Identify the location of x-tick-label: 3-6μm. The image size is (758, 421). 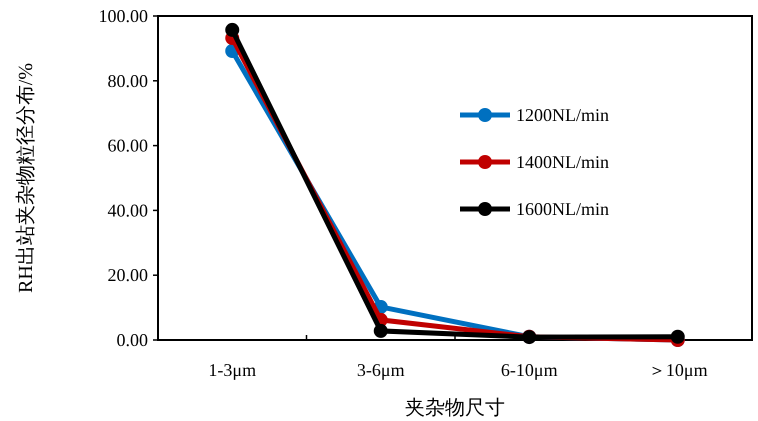
(380, 370).